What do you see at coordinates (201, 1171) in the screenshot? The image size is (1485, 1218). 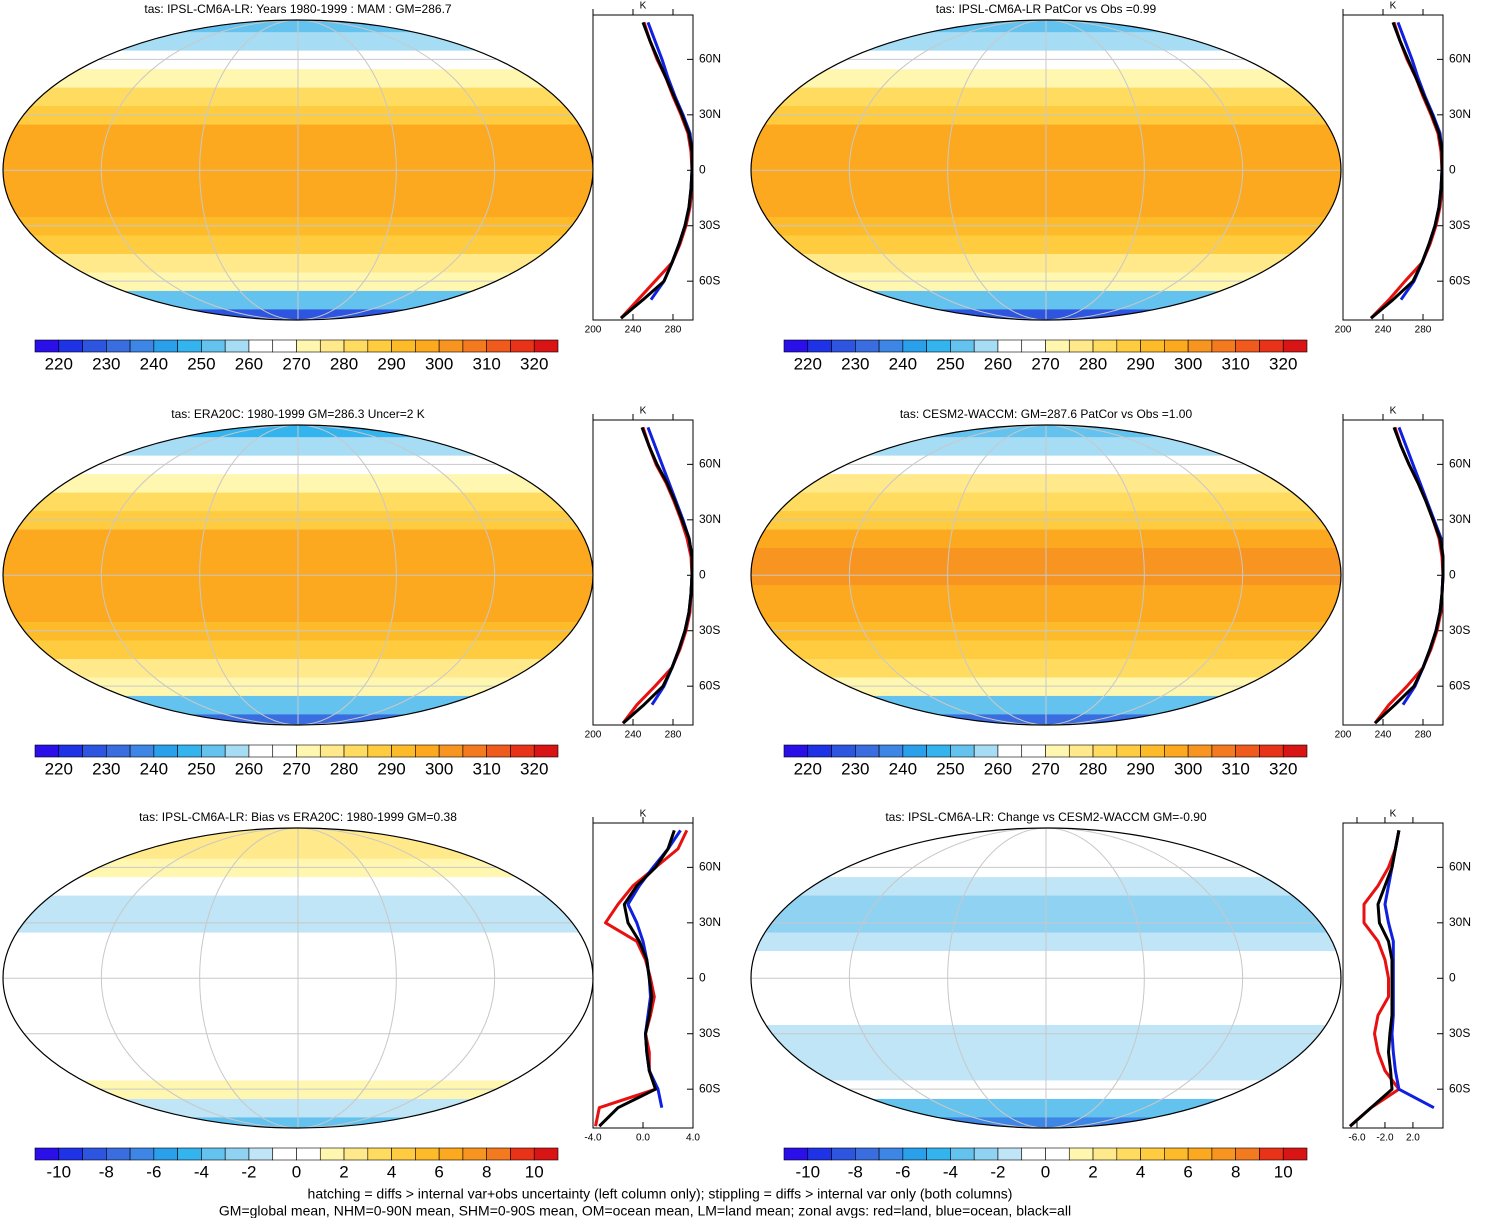 I see `colorbar-label: -4` at bounding box center [201, 1171].